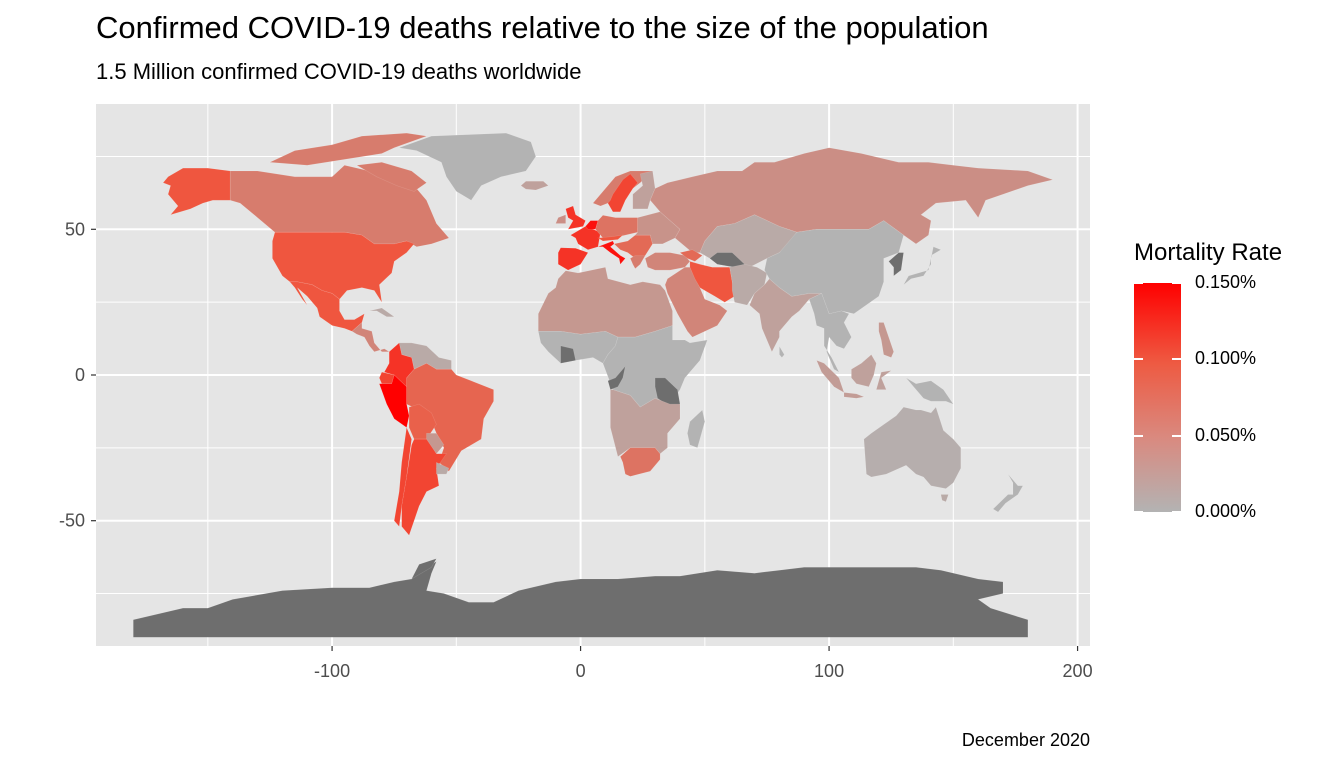 This screenshot has height=768, width=1344. I want to click on x-tick-label: 100, so click(829, 671).